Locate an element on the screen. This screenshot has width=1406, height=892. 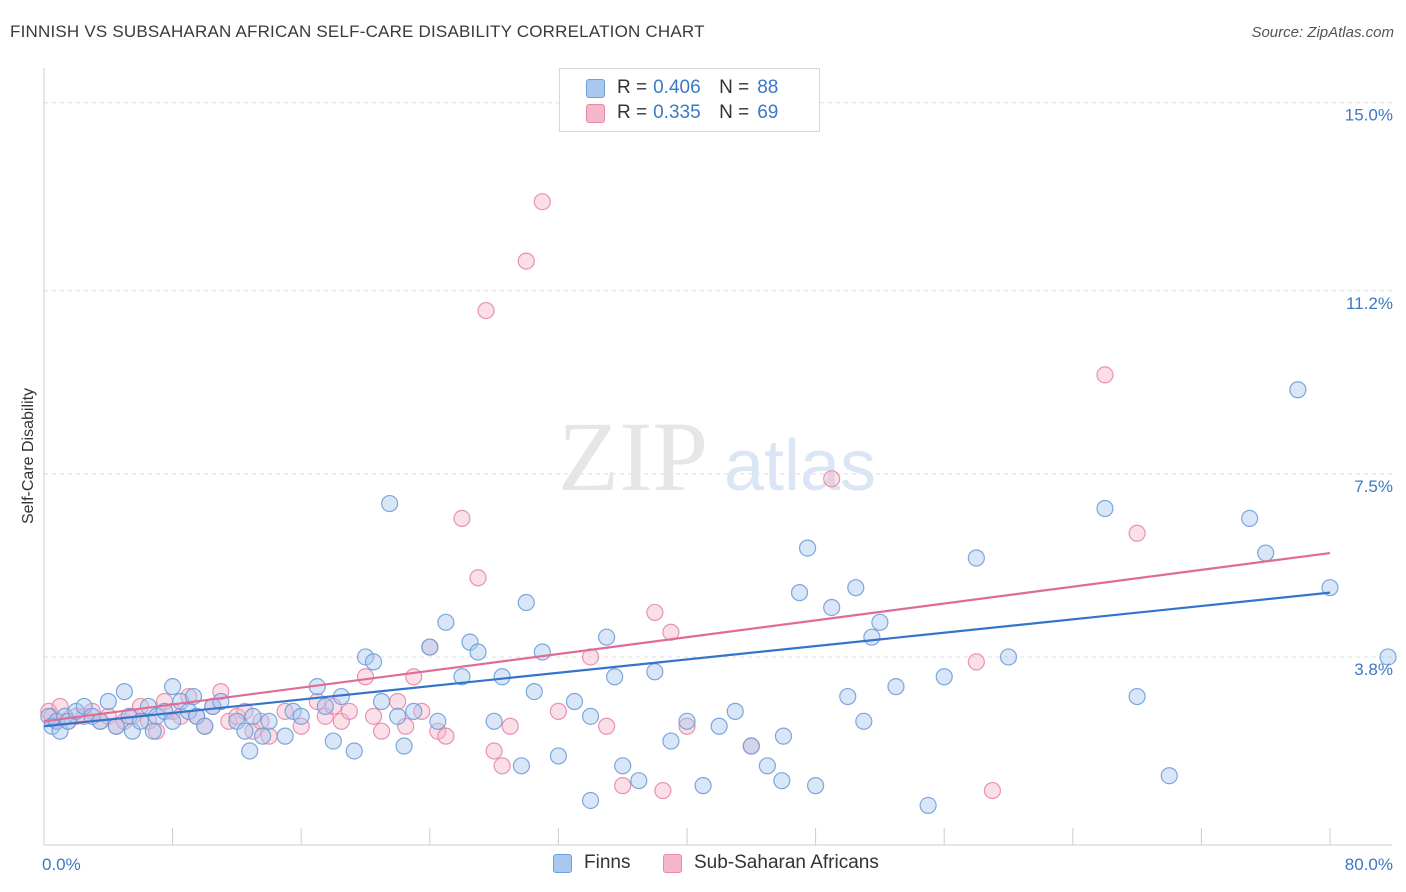
legend-row-ssa: R = 0.335 N = 69 is located at coordinates (682, 113).